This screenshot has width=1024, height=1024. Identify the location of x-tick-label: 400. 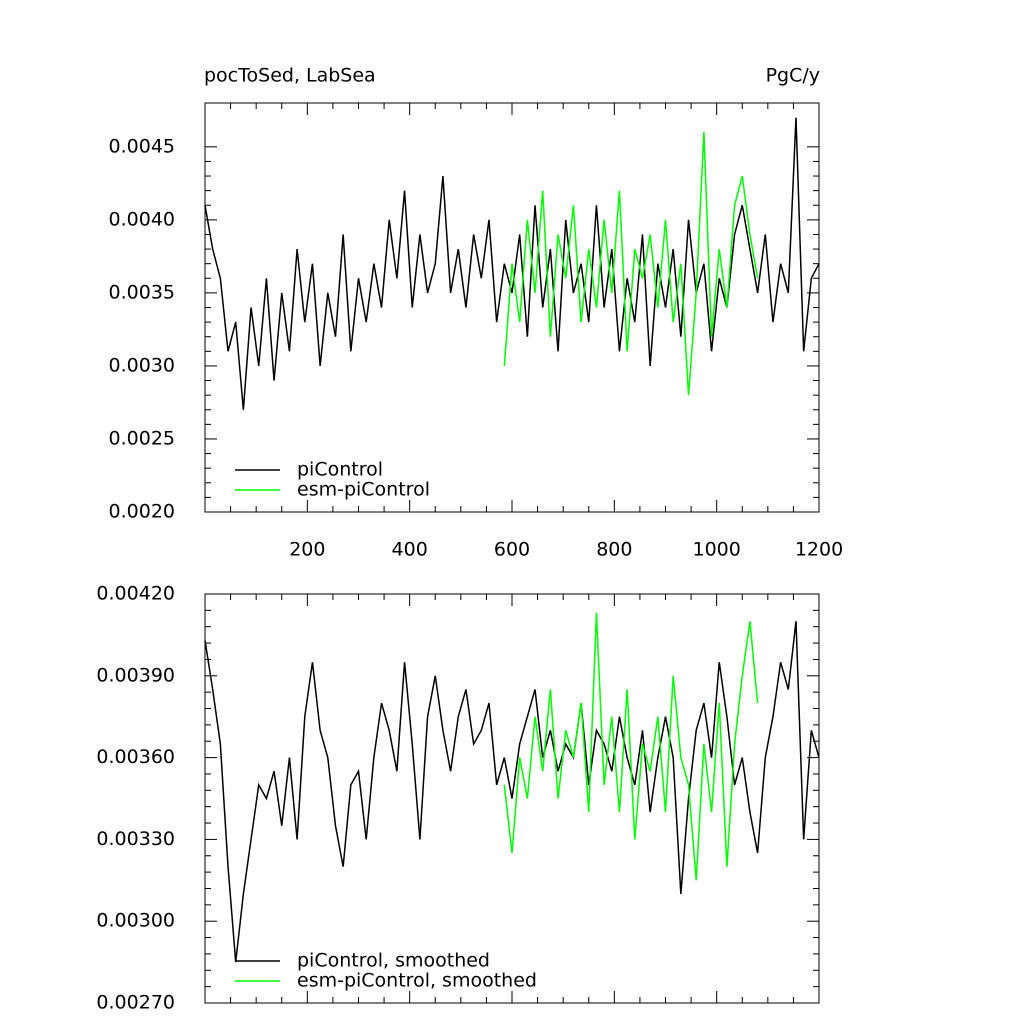
(410, 550).